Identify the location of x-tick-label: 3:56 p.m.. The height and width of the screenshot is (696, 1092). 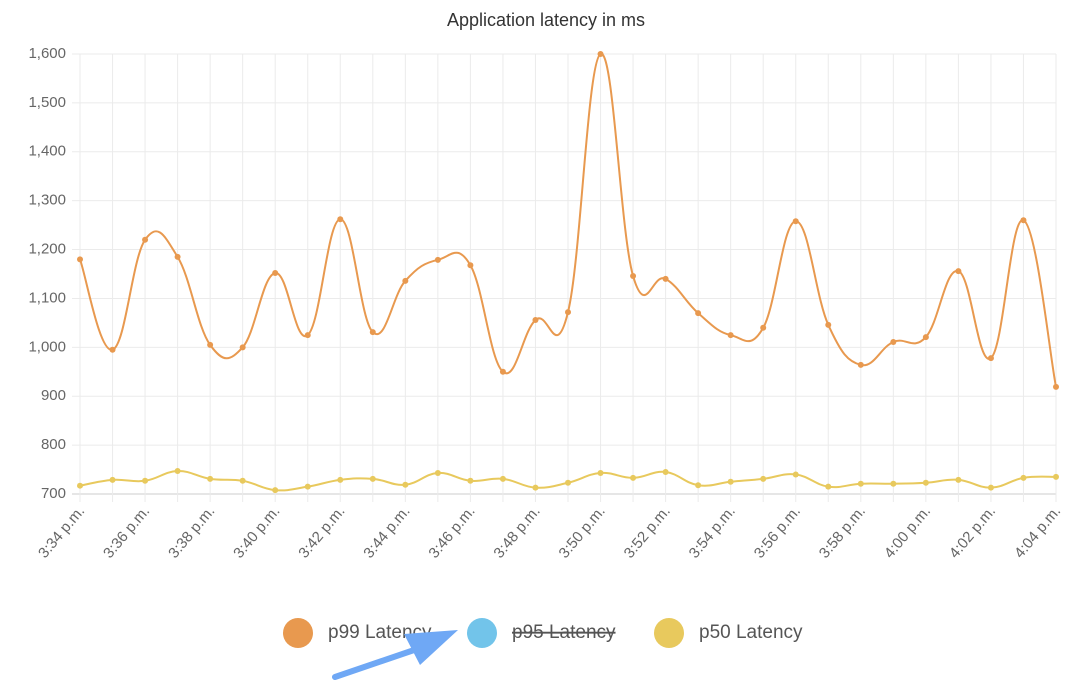
(777, 532).